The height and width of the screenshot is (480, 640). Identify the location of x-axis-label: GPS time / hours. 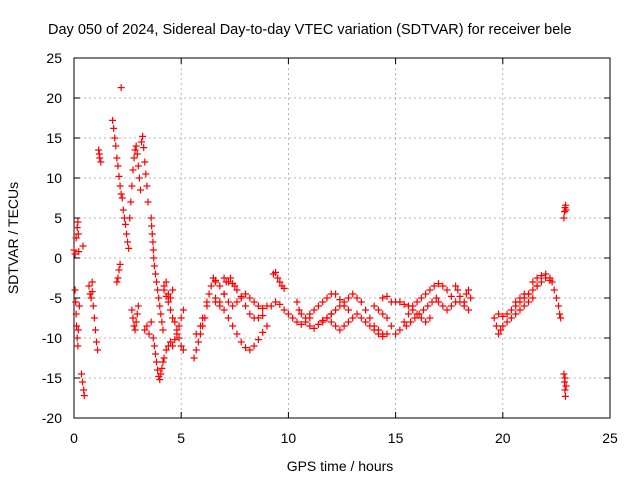
(340, 466).